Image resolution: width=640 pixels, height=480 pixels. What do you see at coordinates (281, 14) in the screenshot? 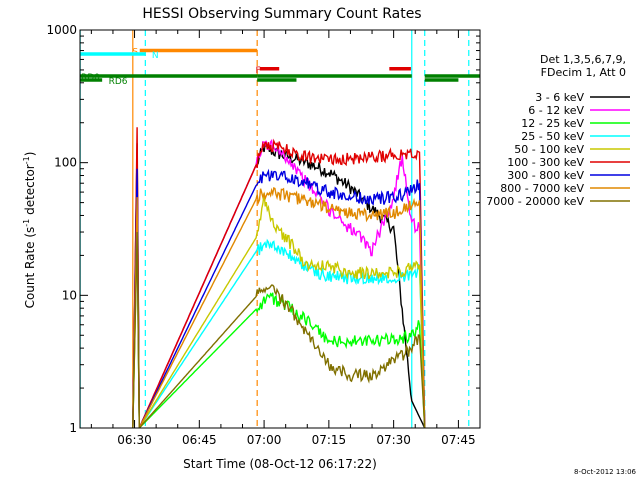
I see `chart-title: HESSI Observing Summary Count Rates` at bounding box center [281, 14].